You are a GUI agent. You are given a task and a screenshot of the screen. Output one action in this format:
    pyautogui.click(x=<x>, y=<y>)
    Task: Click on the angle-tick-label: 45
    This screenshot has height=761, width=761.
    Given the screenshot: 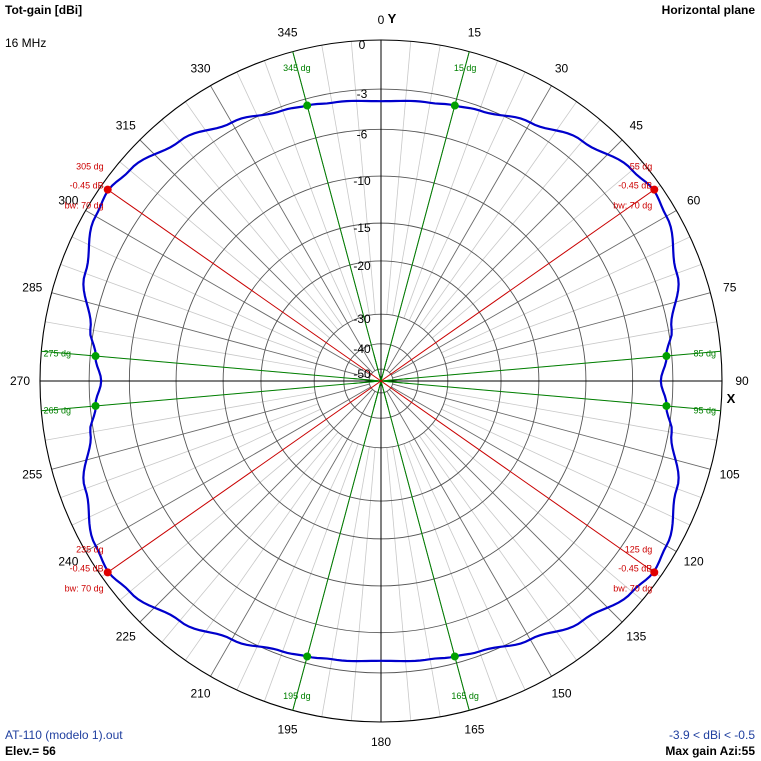 What is the action you would take?
    pyautogui.click(x=637, y=126)
    